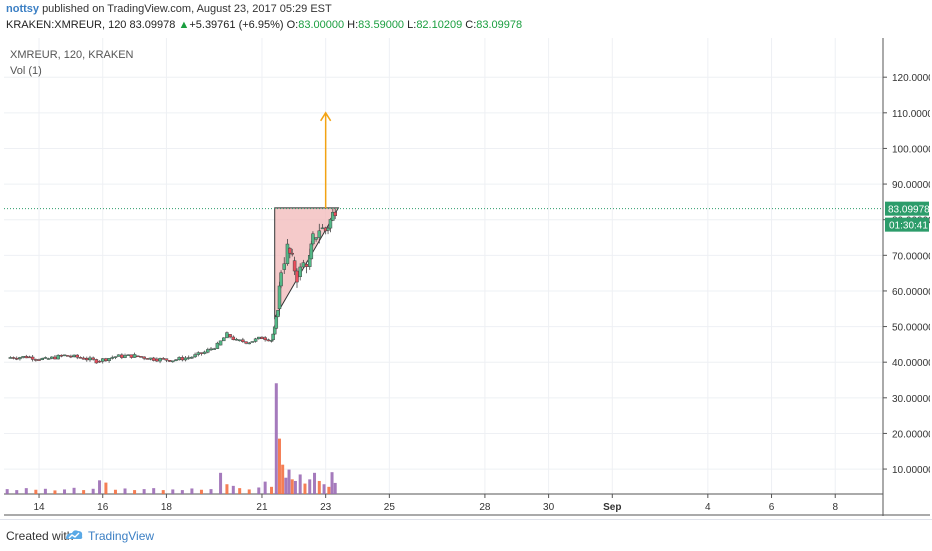 This screenshot has width=932, height=551. I want to click on low-label: L:, so click(412, 25).